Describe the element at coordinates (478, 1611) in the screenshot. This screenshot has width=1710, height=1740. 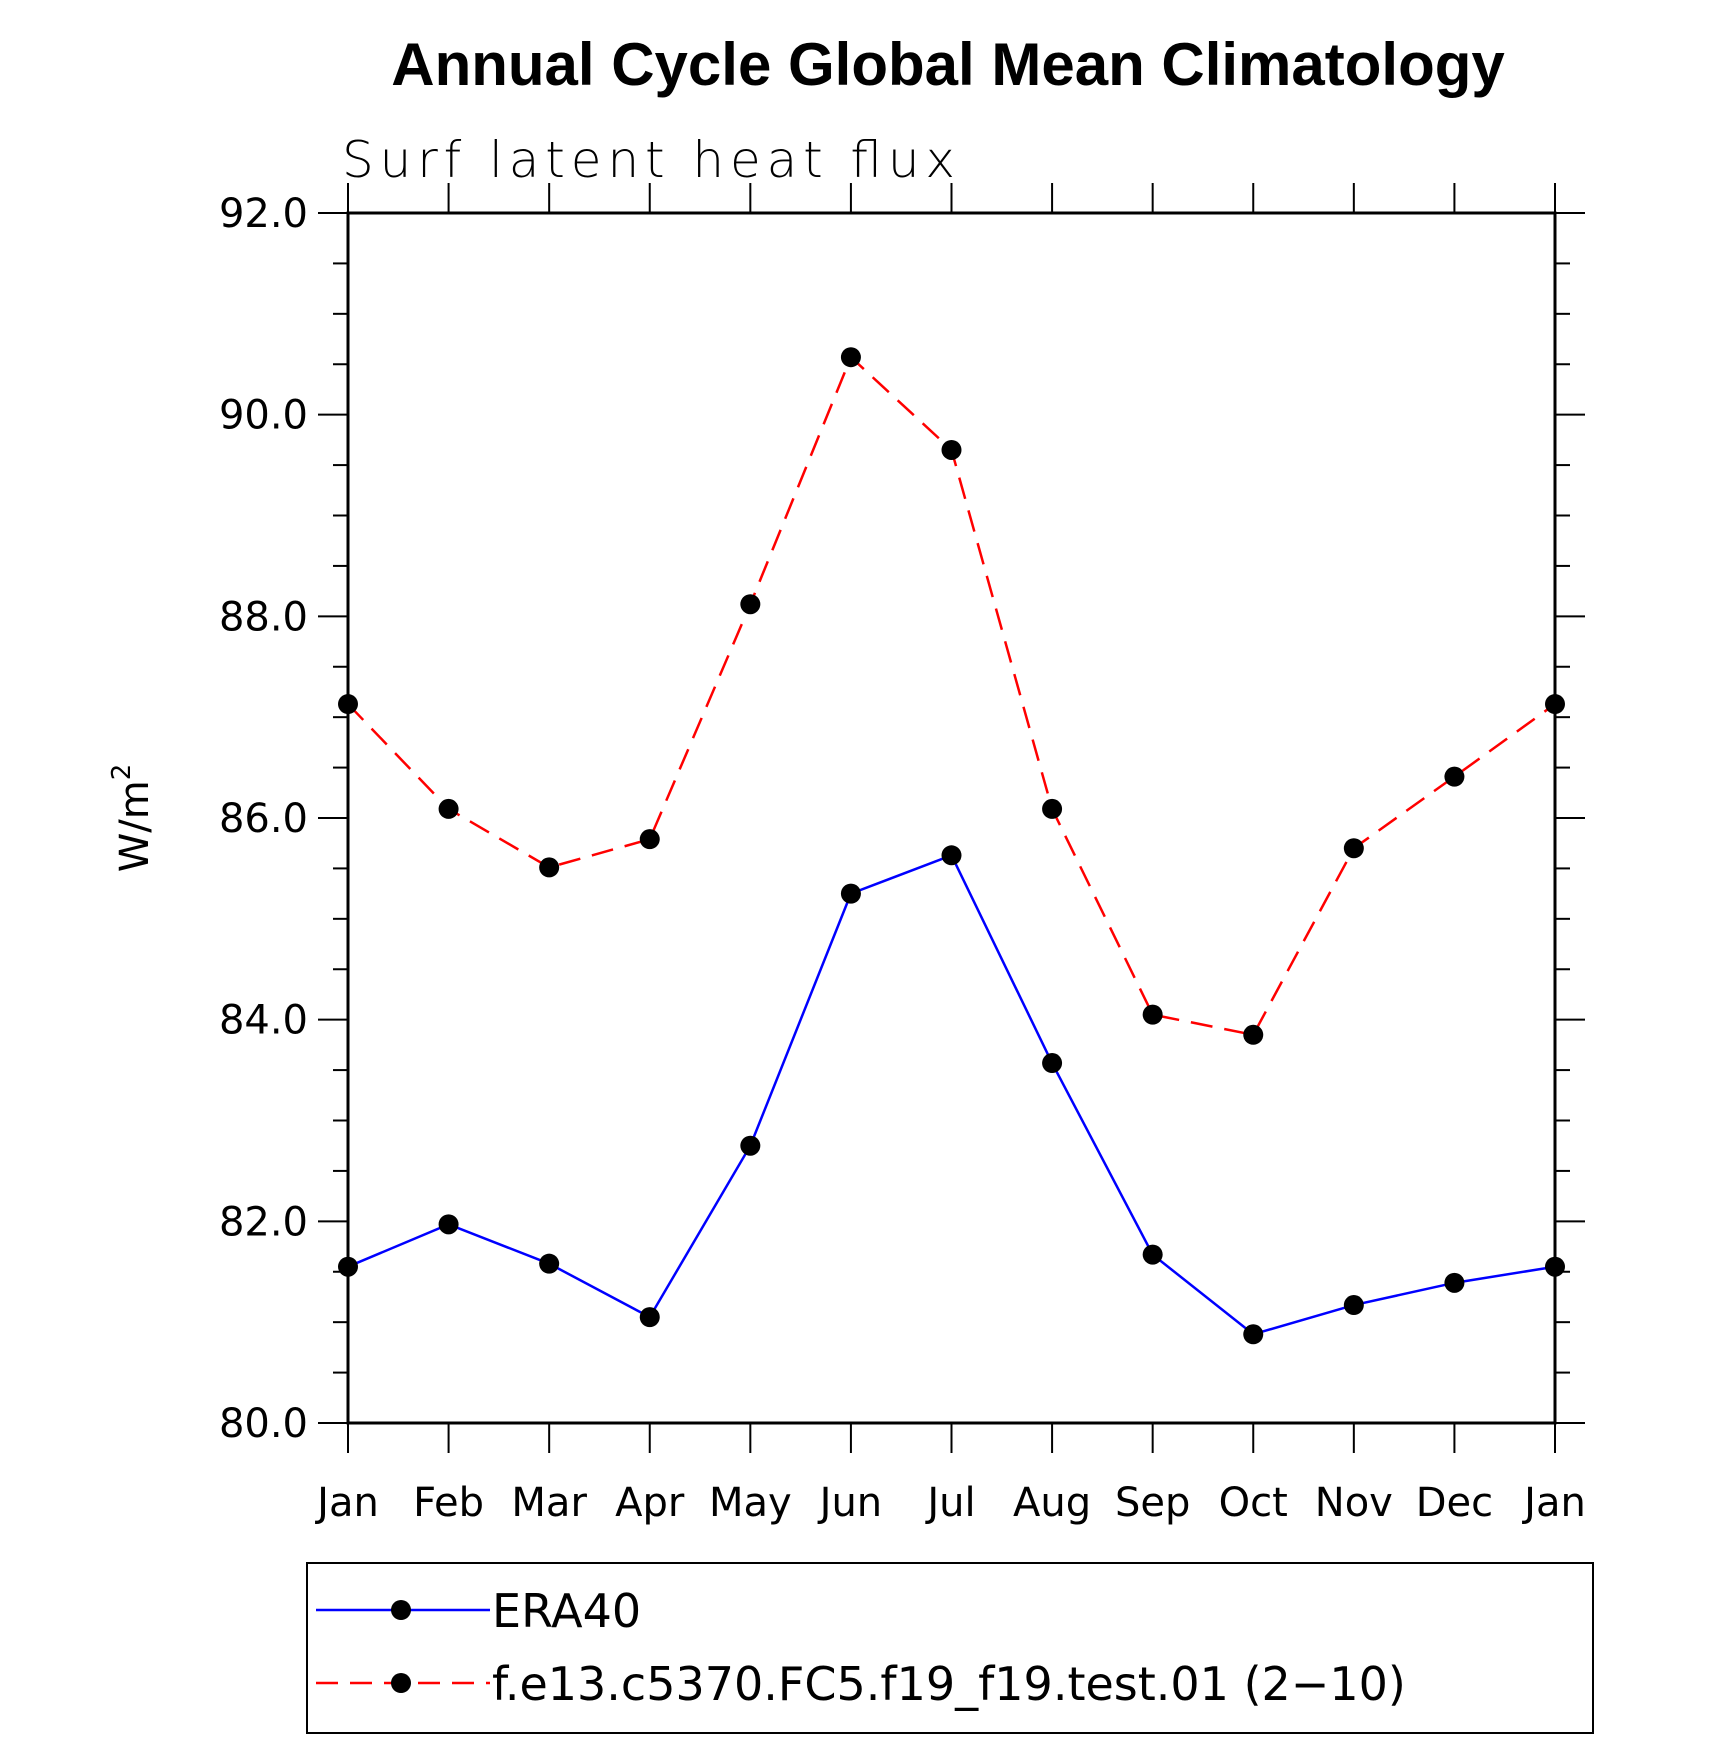
I see `legend-item: ERA40` at that location.